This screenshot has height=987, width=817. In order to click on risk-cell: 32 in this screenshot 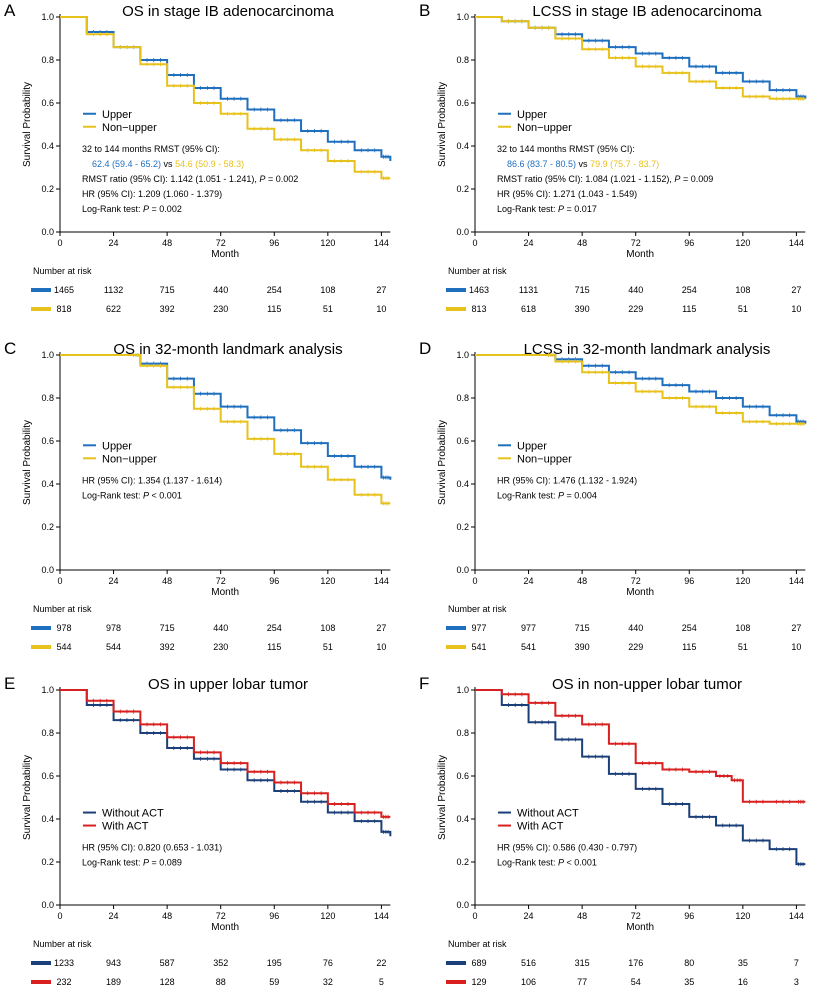, I will do `click(328, 982)`.